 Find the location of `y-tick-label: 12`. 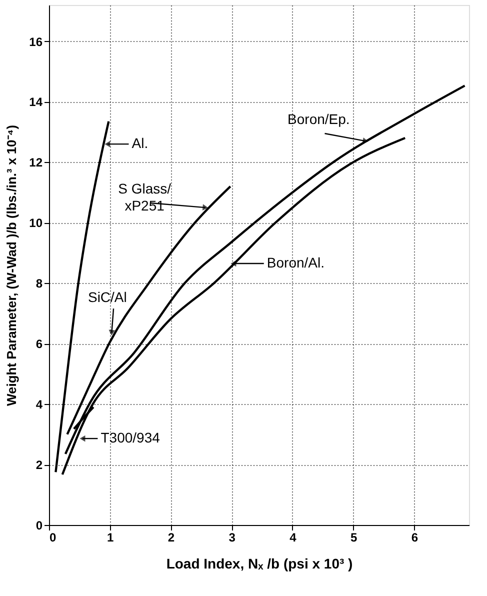

y-tick-label: 12 is located at coordinates (36, 163).